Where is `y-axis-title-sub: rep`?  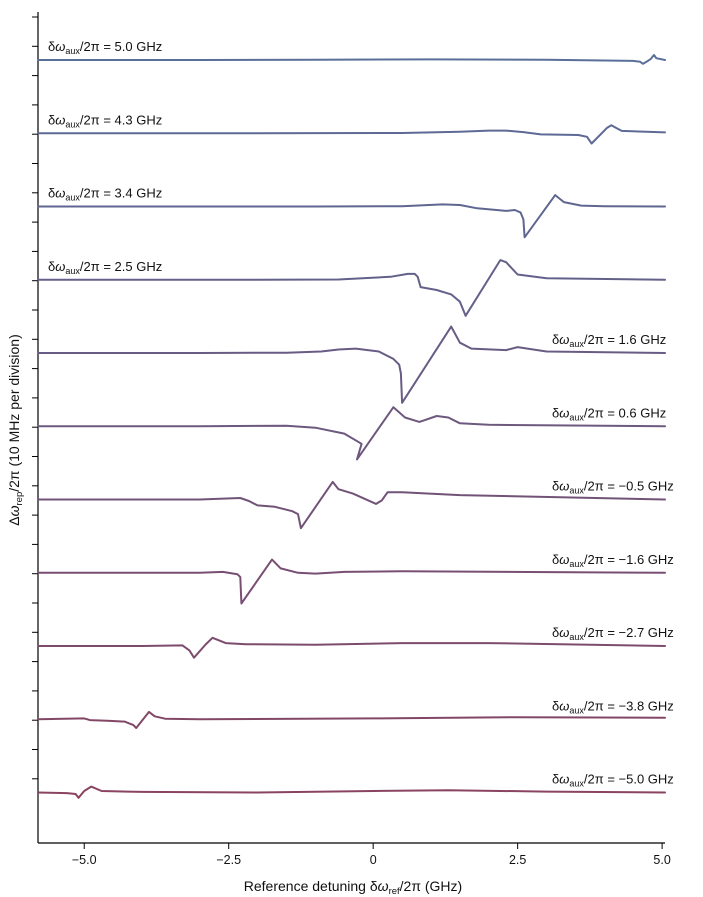
y-axis-title-sub: rep is located at coordinates (19, 499).